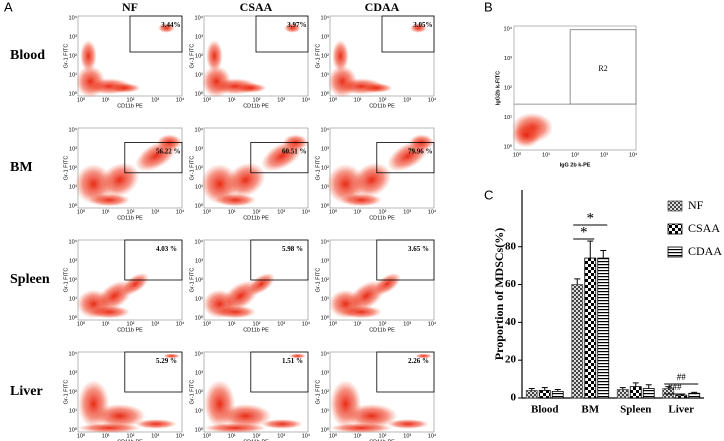  I want to click on gate-percent: 1.51 %, so click(292, 361).